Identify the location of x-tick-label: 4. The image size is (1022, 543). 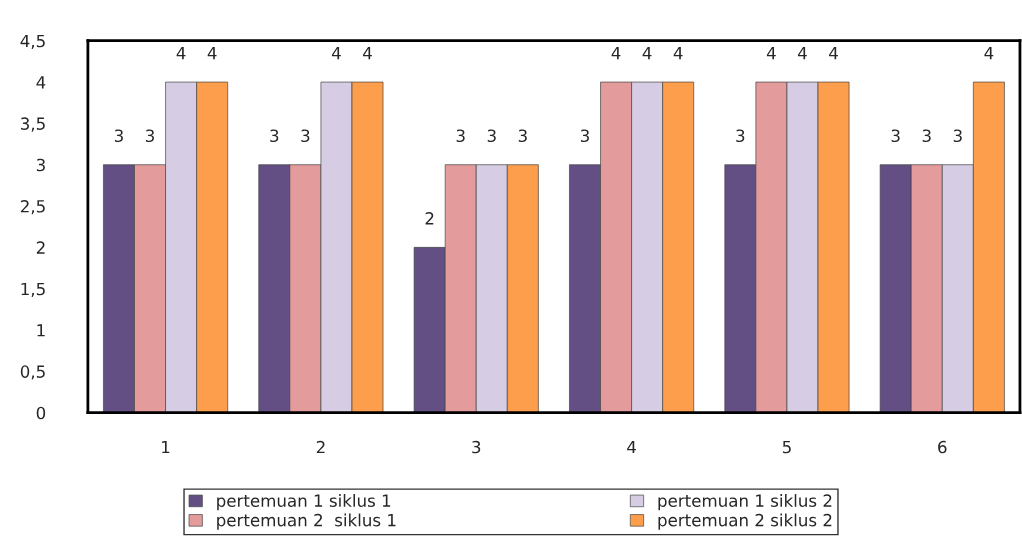
(631, 447).